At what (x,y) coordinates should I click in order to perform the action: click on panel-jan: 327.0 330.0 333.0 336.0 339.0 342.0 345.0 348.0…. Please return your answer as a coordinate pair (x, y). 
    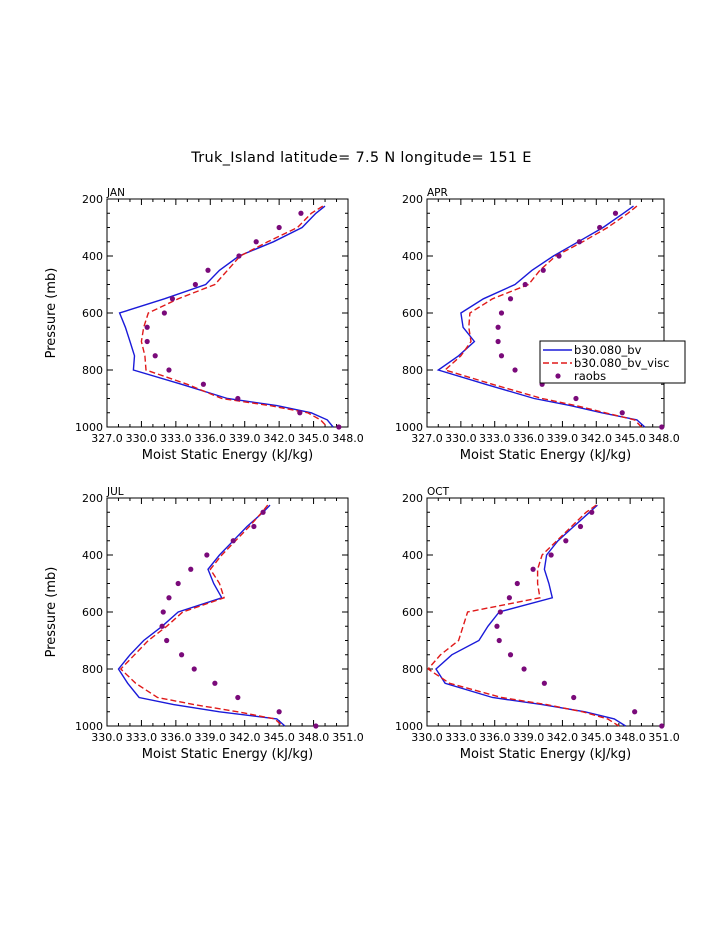
    Looking at the image, I should click on (204, 325).